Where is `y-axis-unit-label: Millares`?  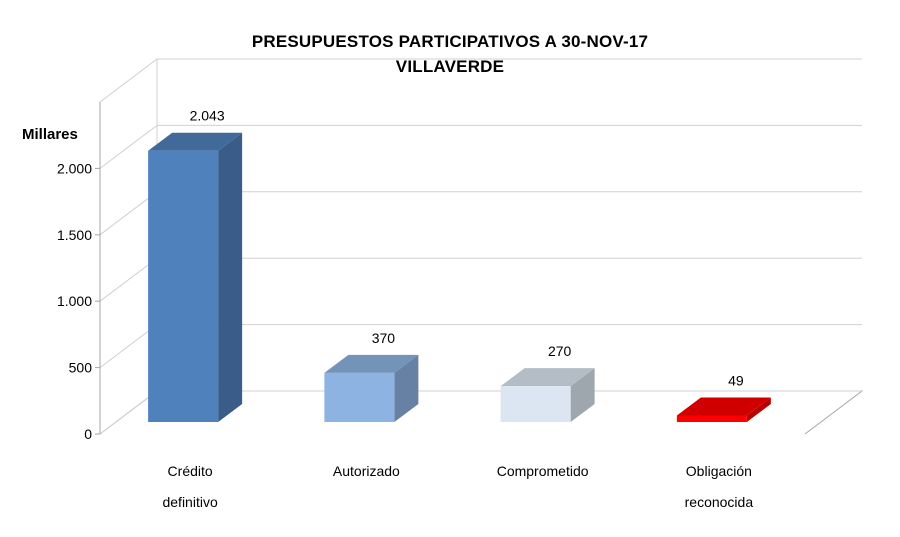 y-axis-unit-label: Millares is located at coordinates (50, 134).